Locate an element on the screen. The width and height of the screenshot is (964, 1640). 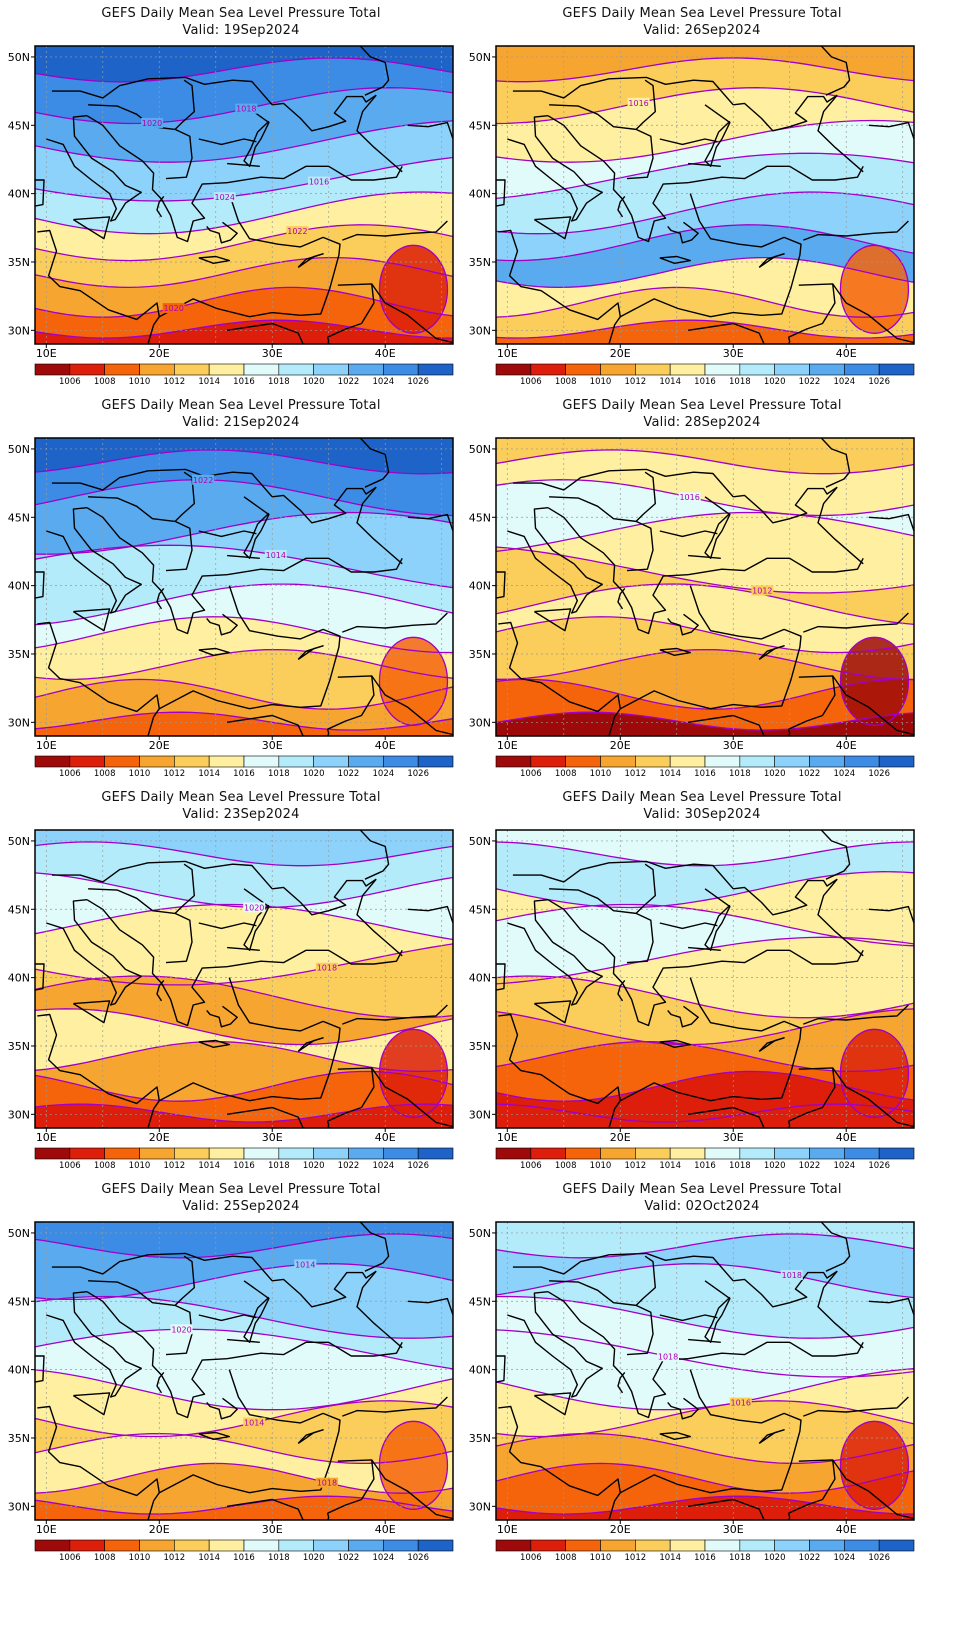
colorbar-label: 1008 is located at coordinates (105, 1166).